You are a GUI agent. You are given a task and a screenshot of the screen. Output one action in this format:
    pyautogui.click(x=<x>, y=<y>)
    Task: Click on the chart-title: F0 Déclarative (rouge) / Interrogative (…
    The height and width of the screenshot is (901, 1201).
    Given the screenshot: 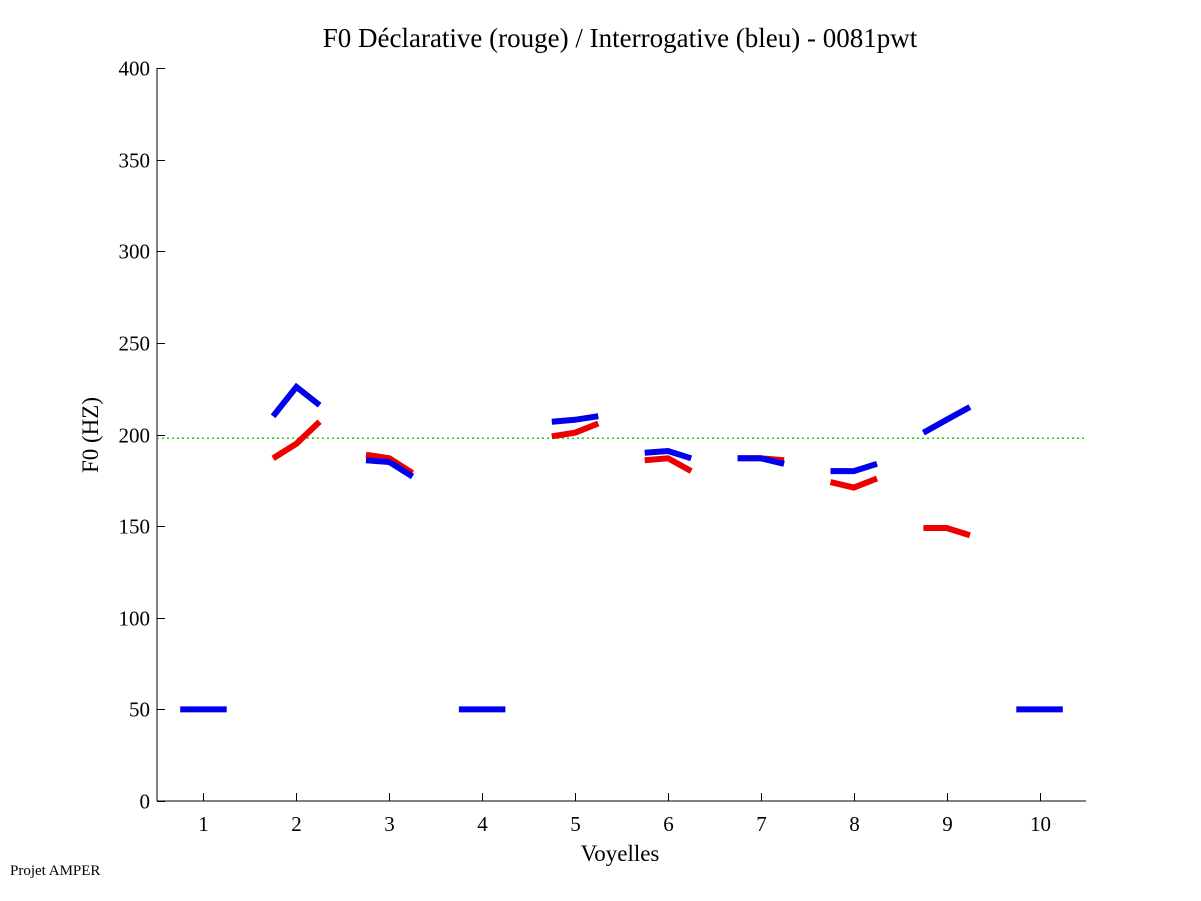 What is the action you would take?
    pyautogui.click(x=620, y=38)
    